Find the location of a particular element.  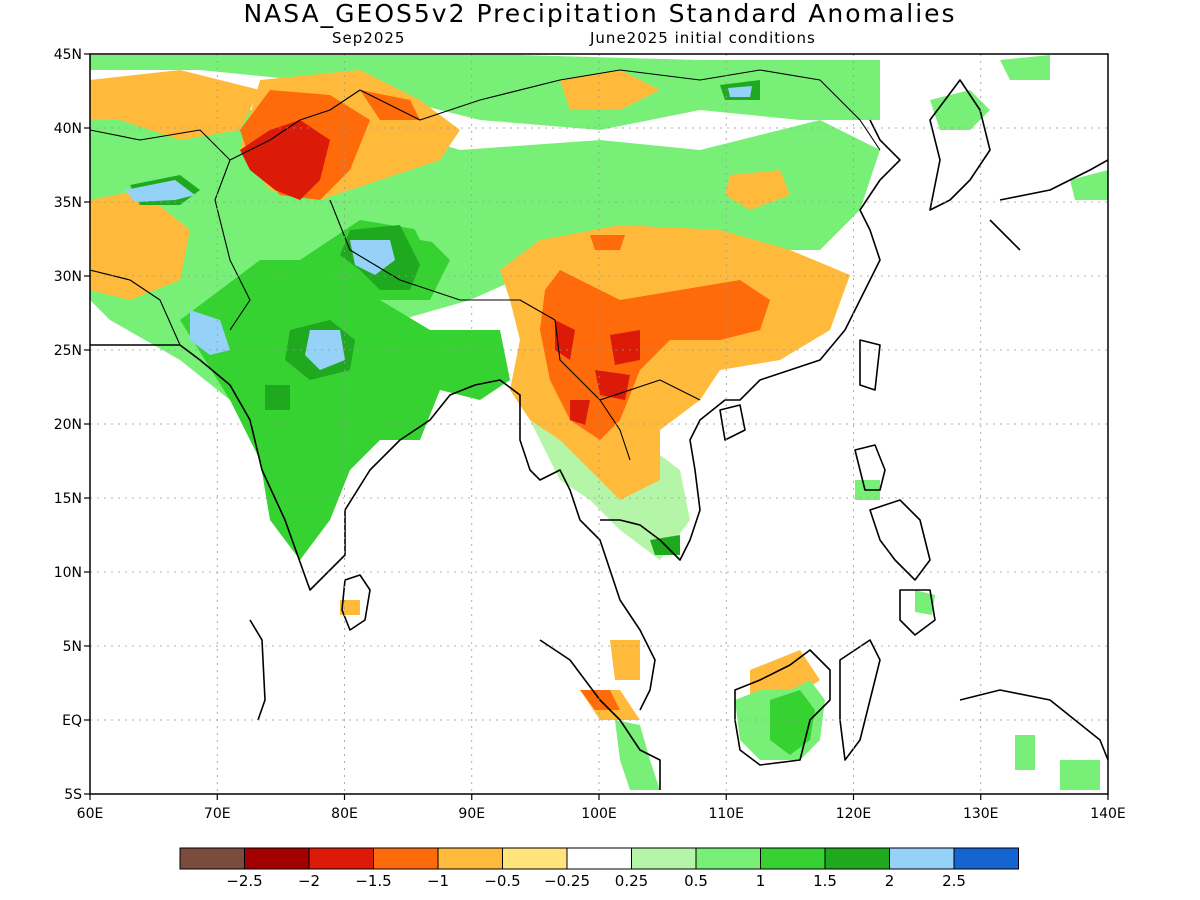

y-tick-label: 35N is located at coordinates (68, 203).